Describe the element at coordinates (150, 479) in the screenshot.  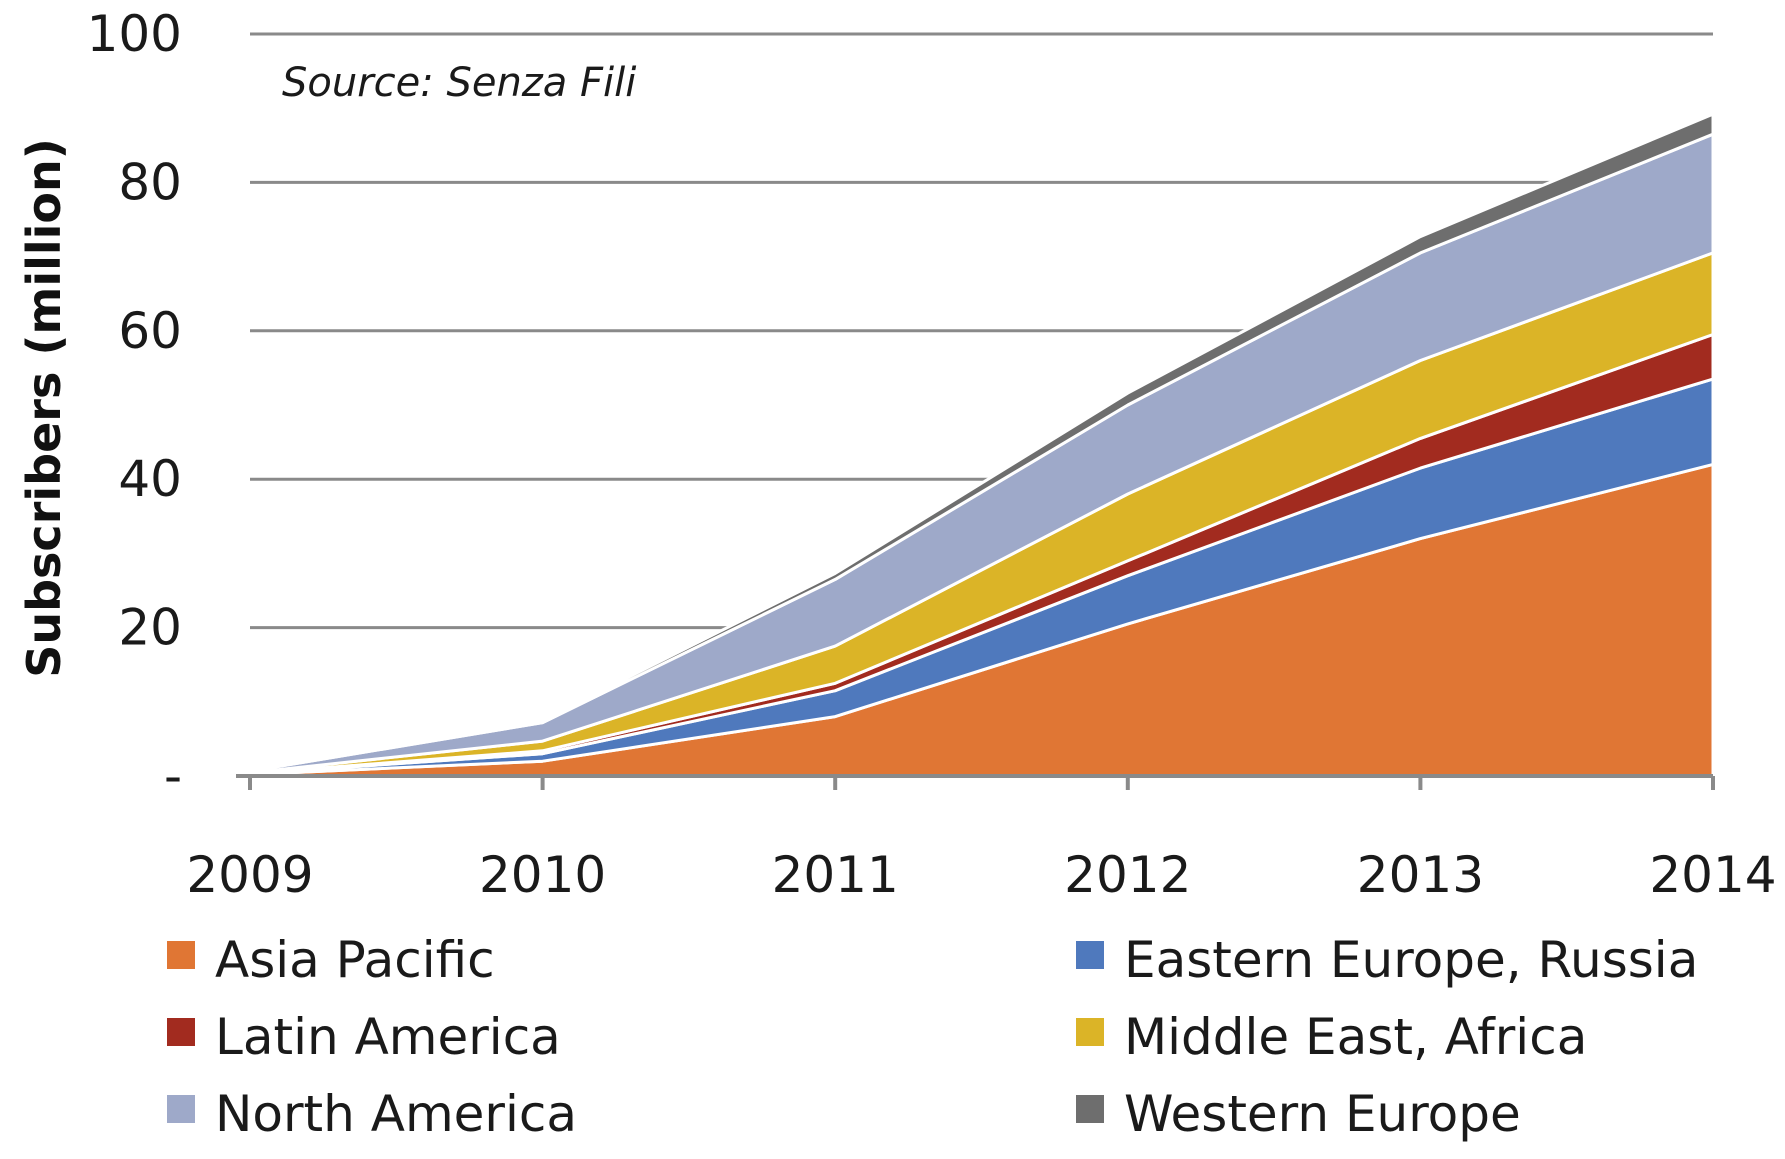
I see `y-tick-label: 40` at that location.